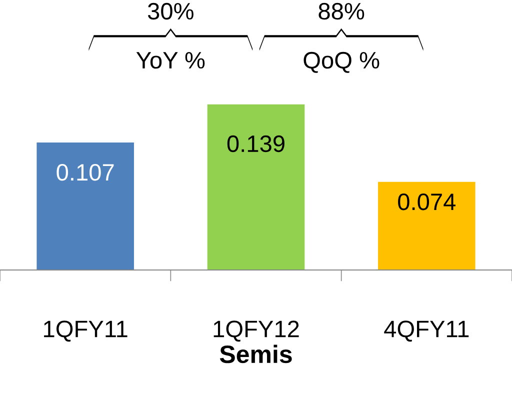 The width and height of the screenshot is (512, 400). What do you see at coordinates (256, 331) in the screenshot?
I see `x-tick-label: 1QFY12` at bounding box center [256, 331].